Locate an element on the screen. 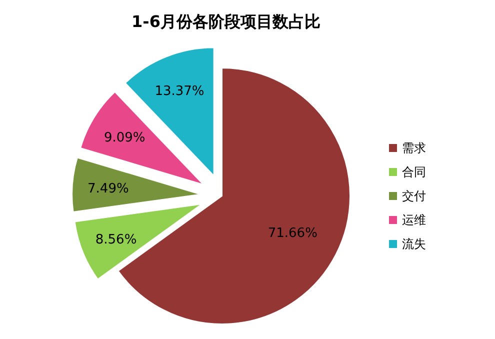 This screenshot has height=339, width=495. data-label: 13.37% is located at coordinates (179, 92).